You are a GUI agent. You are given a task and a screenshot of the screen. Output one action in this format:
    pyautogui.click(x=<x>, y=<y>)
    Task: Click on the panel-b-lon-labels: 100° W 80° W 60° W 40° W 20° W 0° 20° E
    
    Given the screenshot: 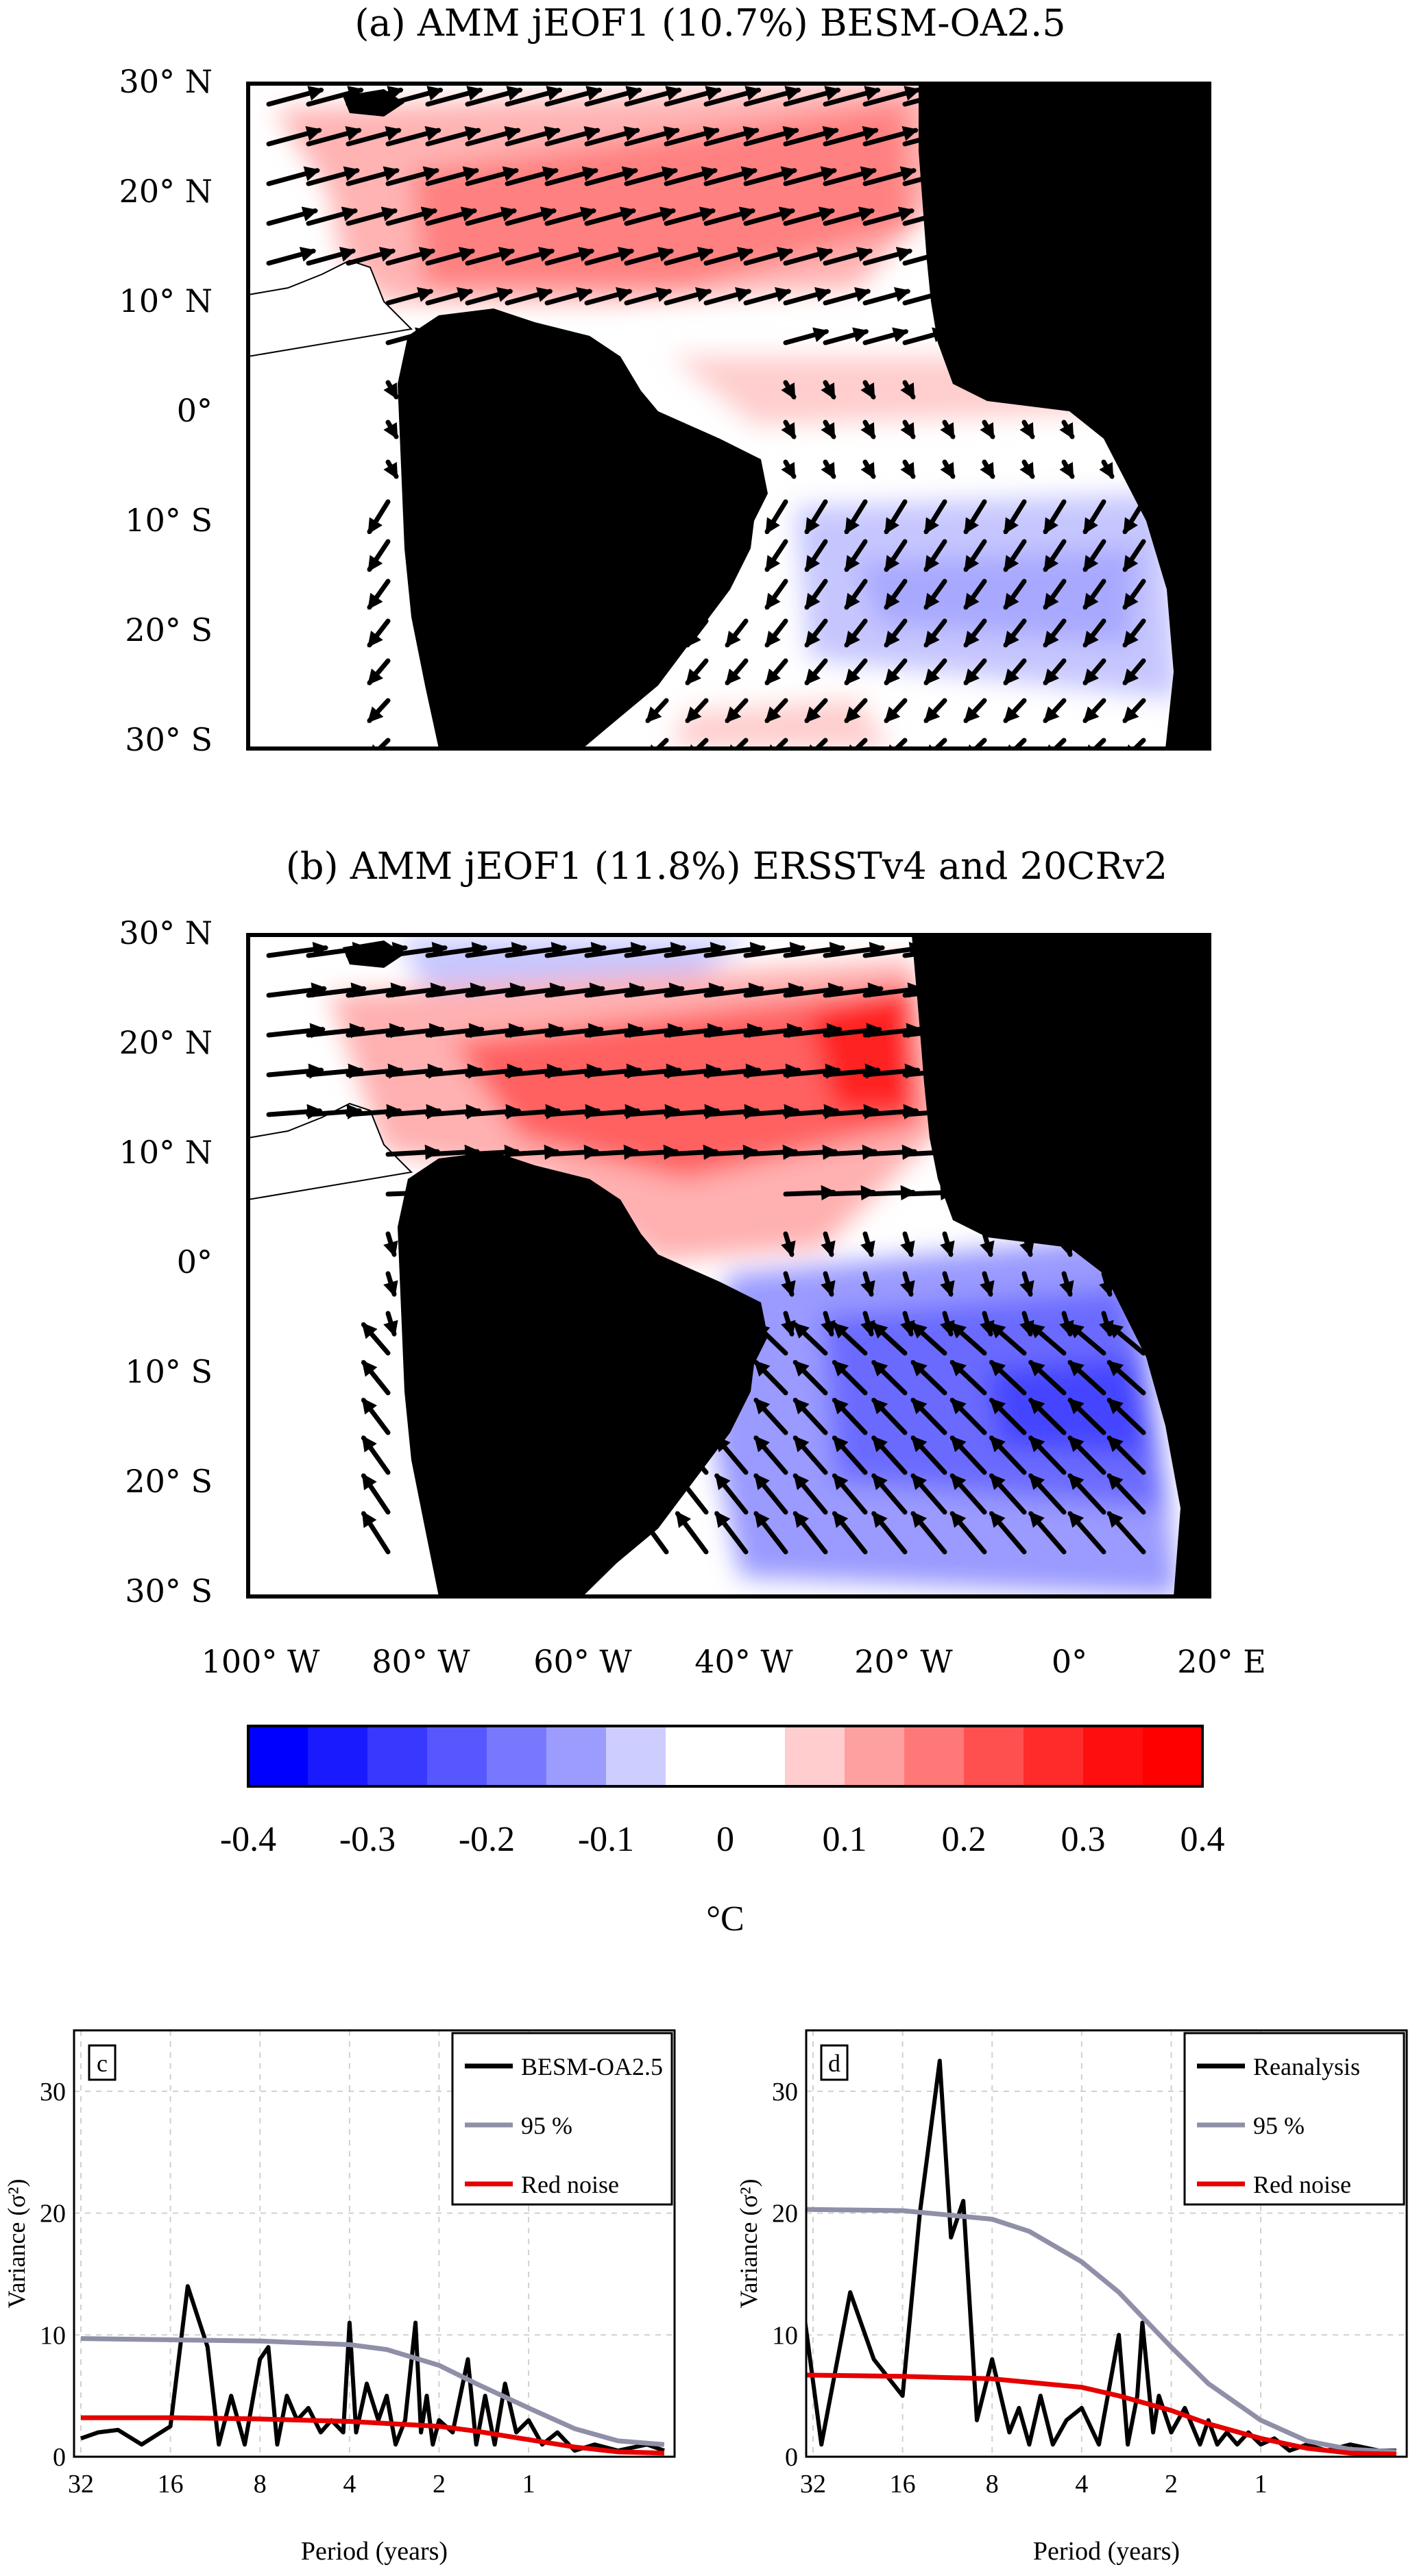 What is the action you would take?
    pyautogui.click(x=734, y=1661)
    